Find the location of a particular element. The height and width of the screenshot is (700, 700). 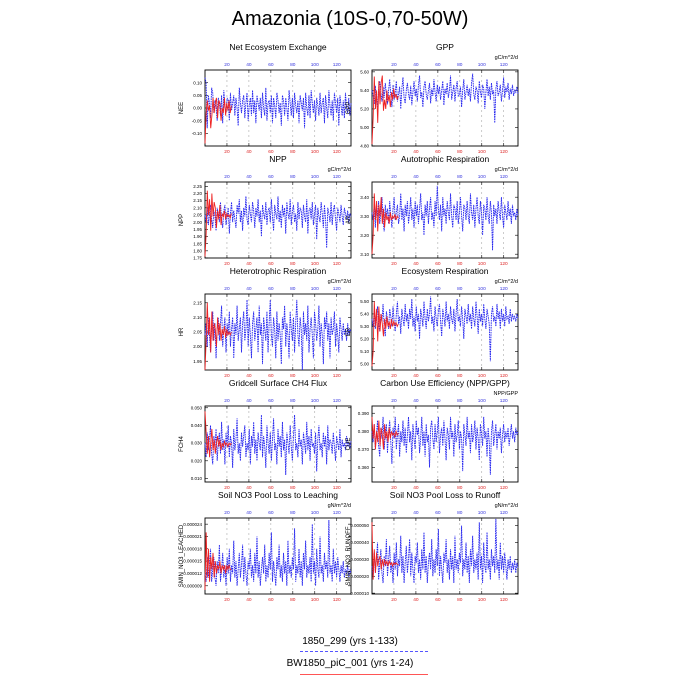

y-tick-label: 0.360 is located at coordinates (364, 467).